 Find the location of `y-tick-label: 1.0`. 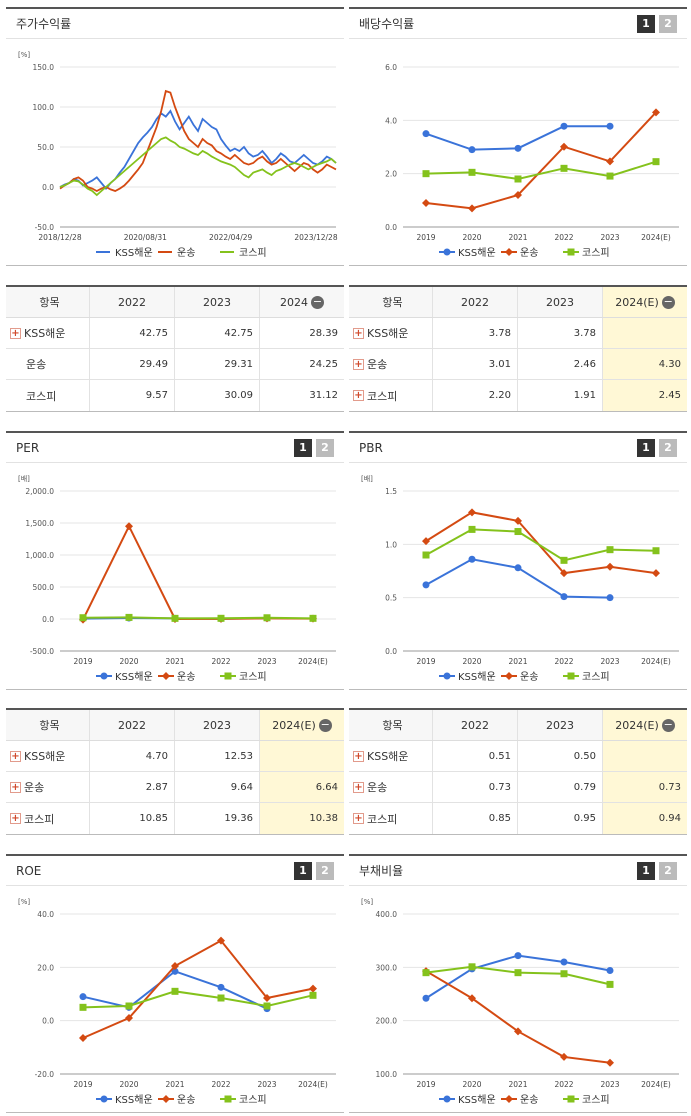

y-tick-label: 1.0 is located at coordinates (391, 544).